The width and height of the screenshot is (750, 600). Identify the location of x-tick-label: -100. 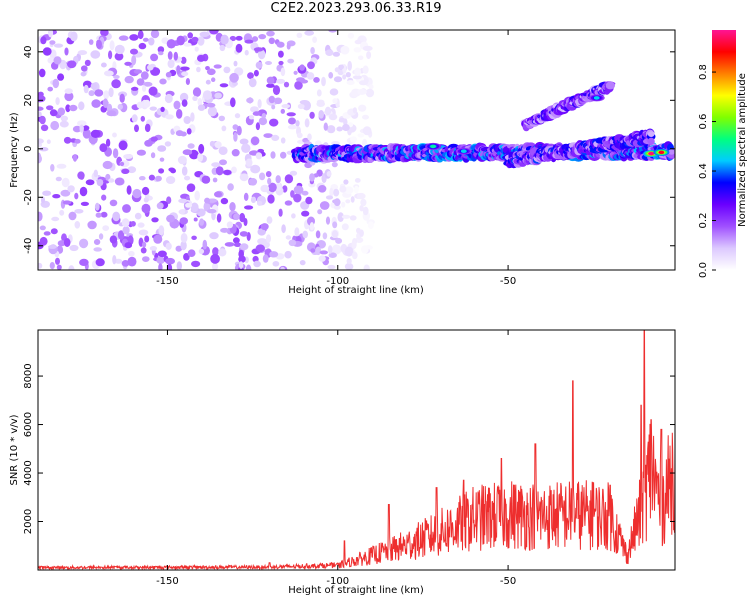
(337, 281).